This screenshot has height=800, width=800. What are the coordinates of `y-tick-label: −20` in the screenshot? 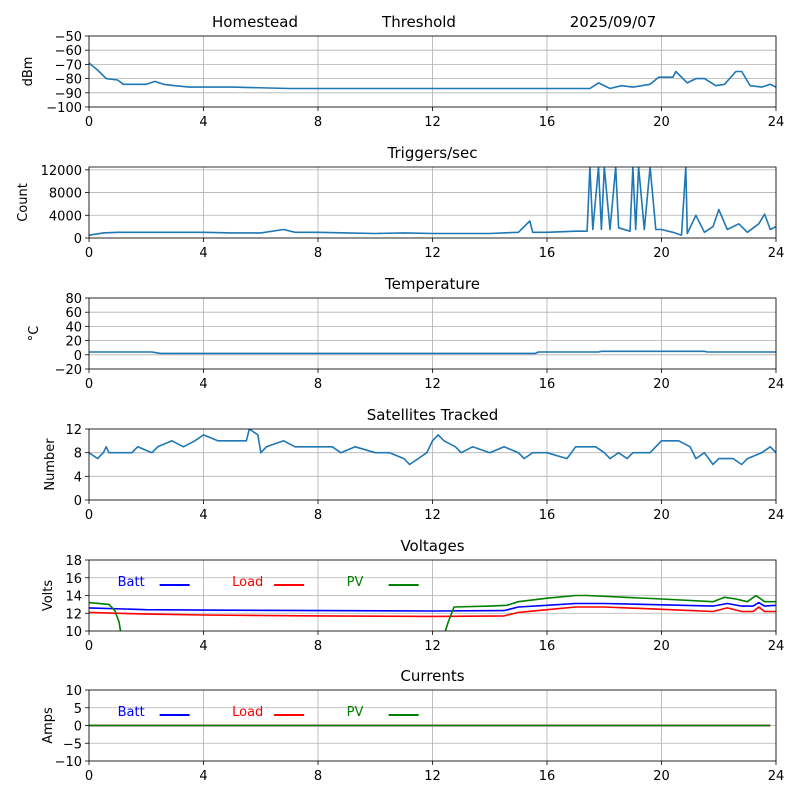 It's located at (68, 370).